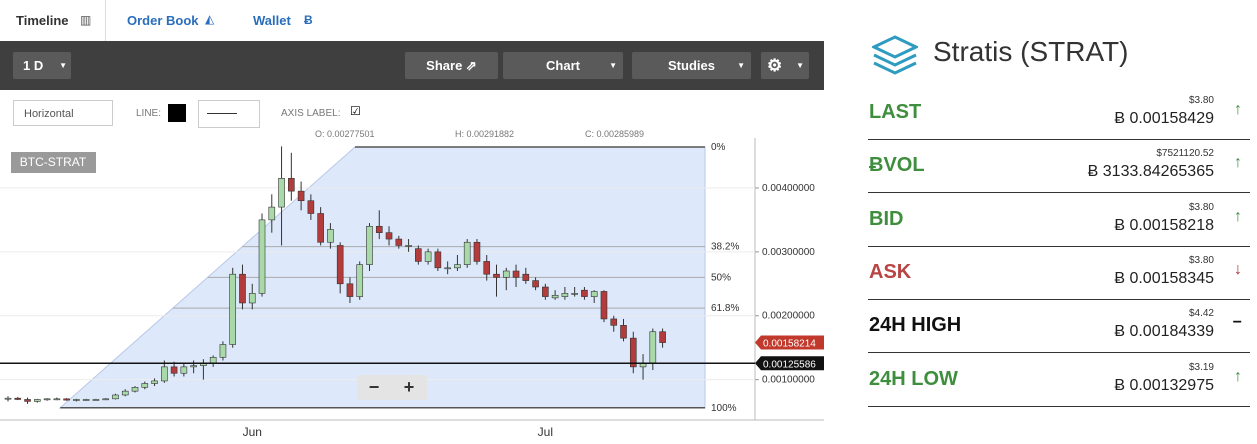 This screenshot has width=1257, height=444. What do you see at coordinates (615, 134) in the screenshot?
I see `ohlc-close: C: 0.00285989` at bounding box center [615, 134].